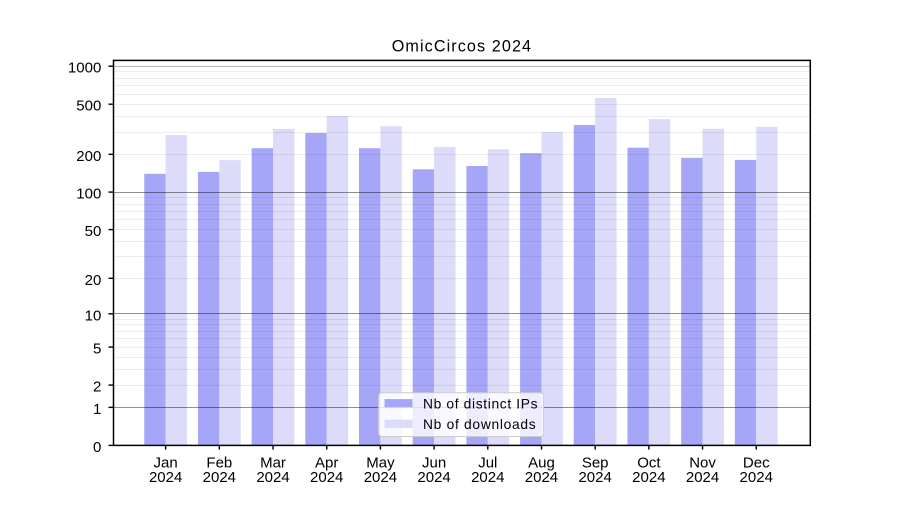 The height and width of the screenshot is (505, 900). What do you see at coordinates (273, 462) in the screenshot?
I see `svg-text: Mar` at bounding box center [273, 462].